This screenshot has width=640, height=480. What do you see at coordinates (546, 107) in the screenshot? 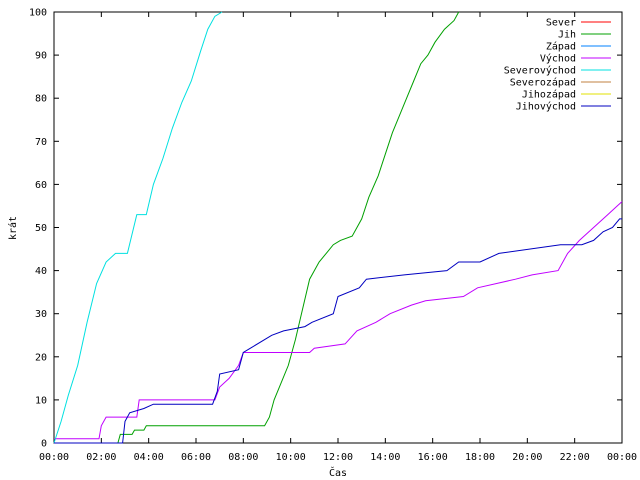
I see `legend-label: Jihovýchod` at bounding box center [546, 107].